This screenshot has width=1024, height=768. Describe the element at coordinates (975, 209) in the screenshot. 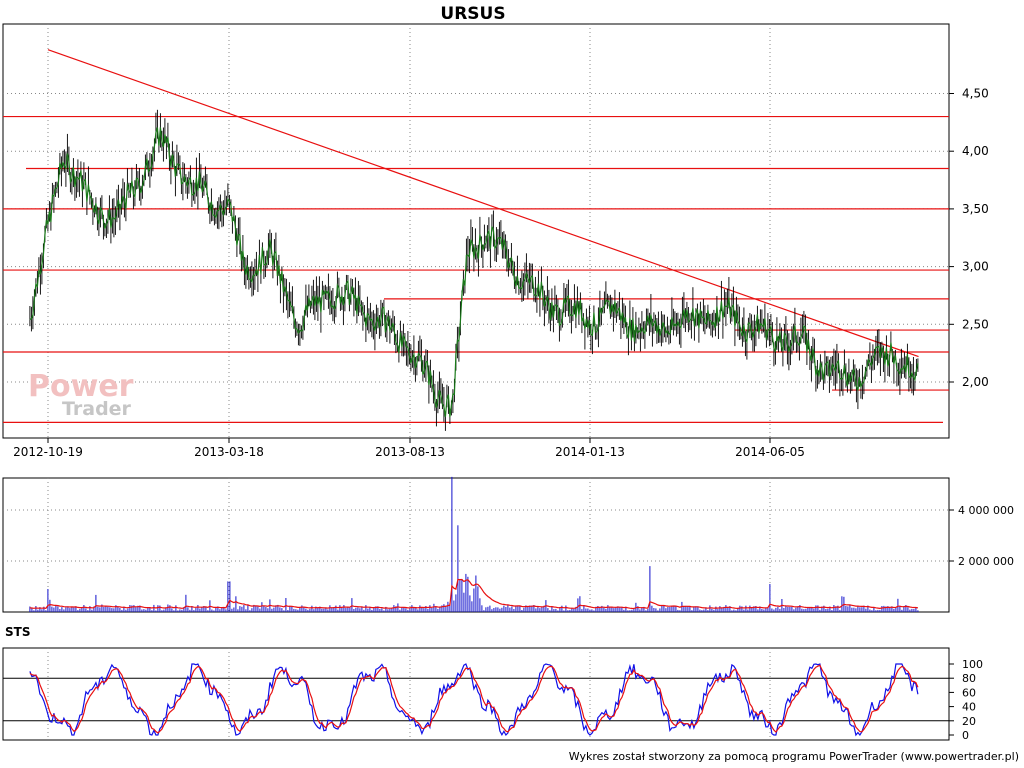

I see `price-y-tick-label: 3,50` at that location.